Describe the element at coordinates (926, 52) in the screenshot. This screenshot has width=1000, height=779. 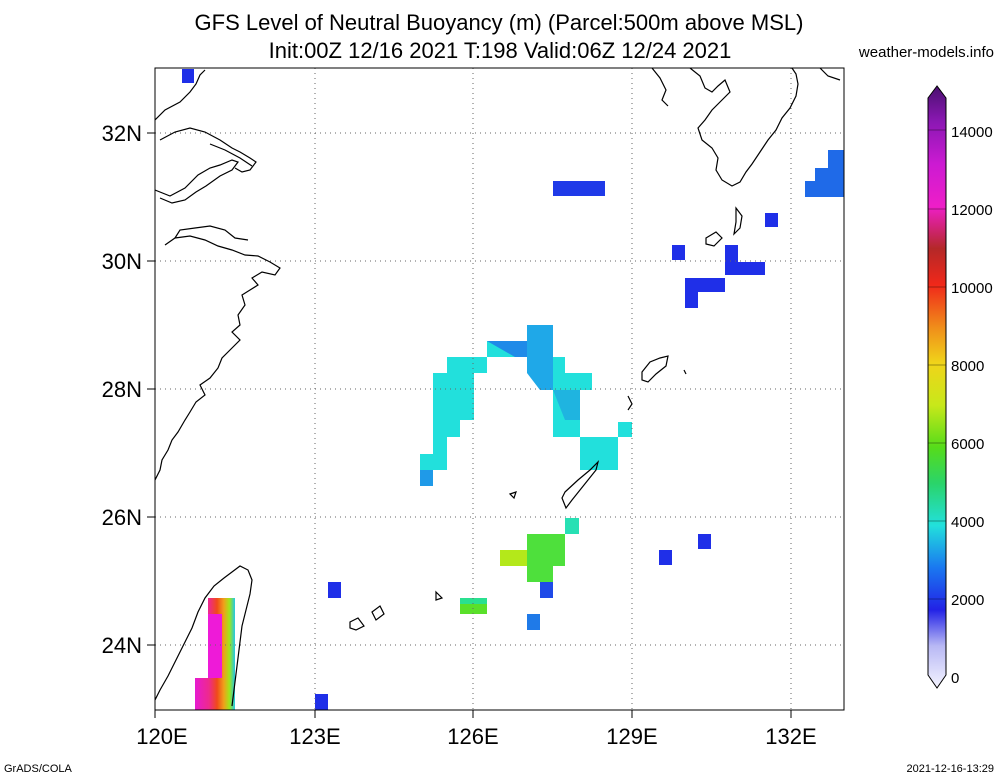
I see `site-label: weather-models.info` at that location.